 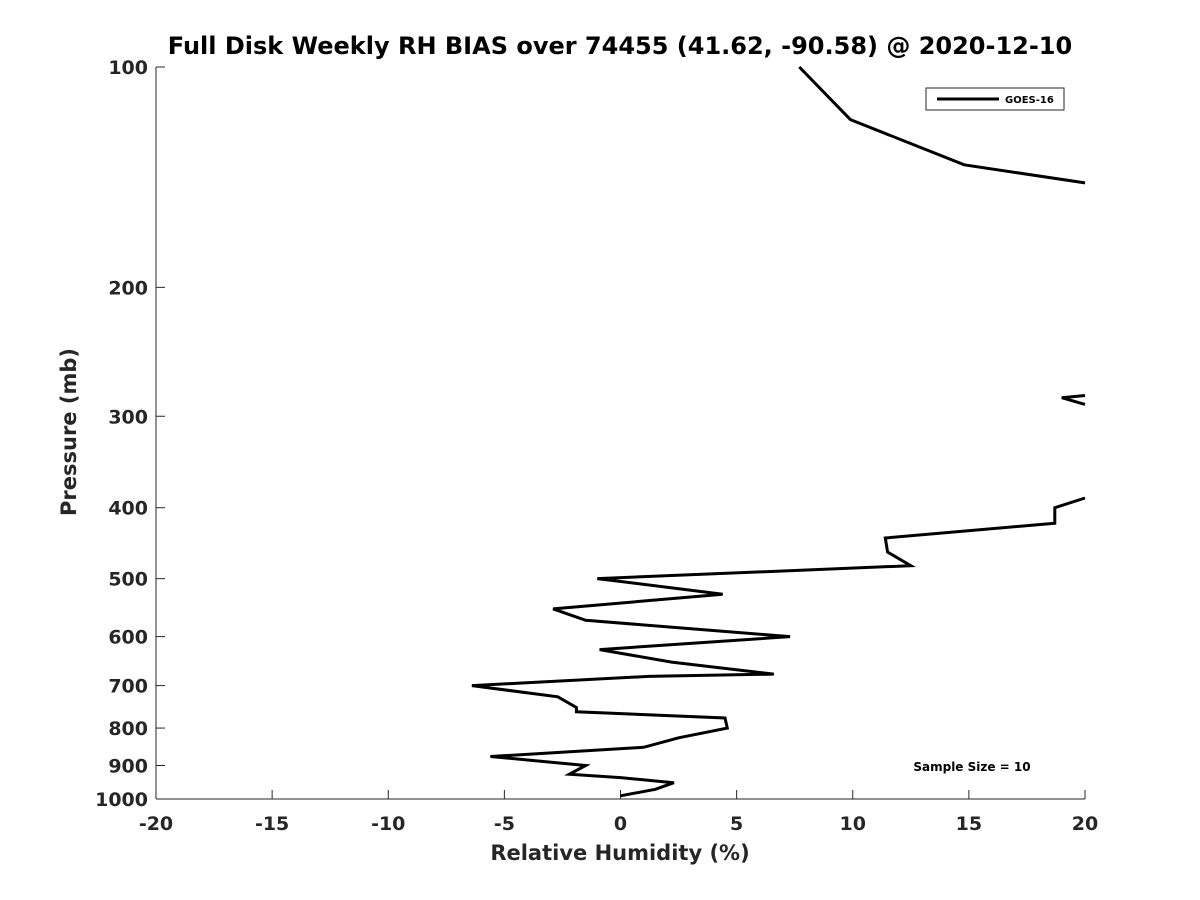 What do you see at coordinates (853, 824) in the screenshot?
I see `x-tick-label: 10` at bounding box center [853, 824].